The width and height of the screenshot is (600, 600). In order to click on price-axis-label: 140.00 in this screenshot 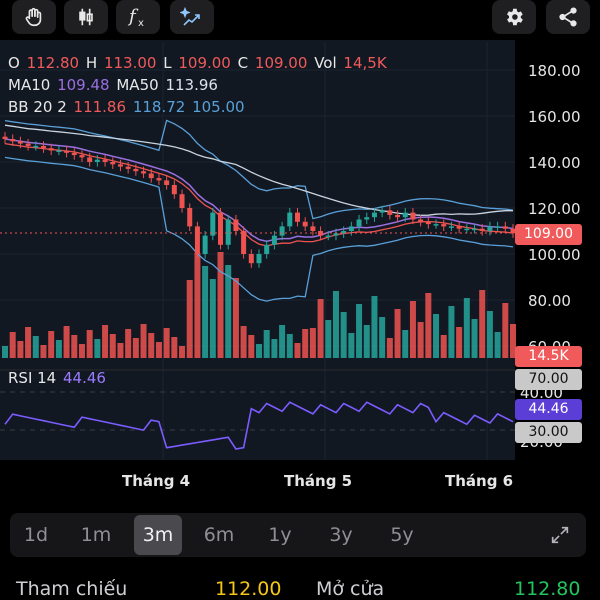, I will do `click(554, 163)`.